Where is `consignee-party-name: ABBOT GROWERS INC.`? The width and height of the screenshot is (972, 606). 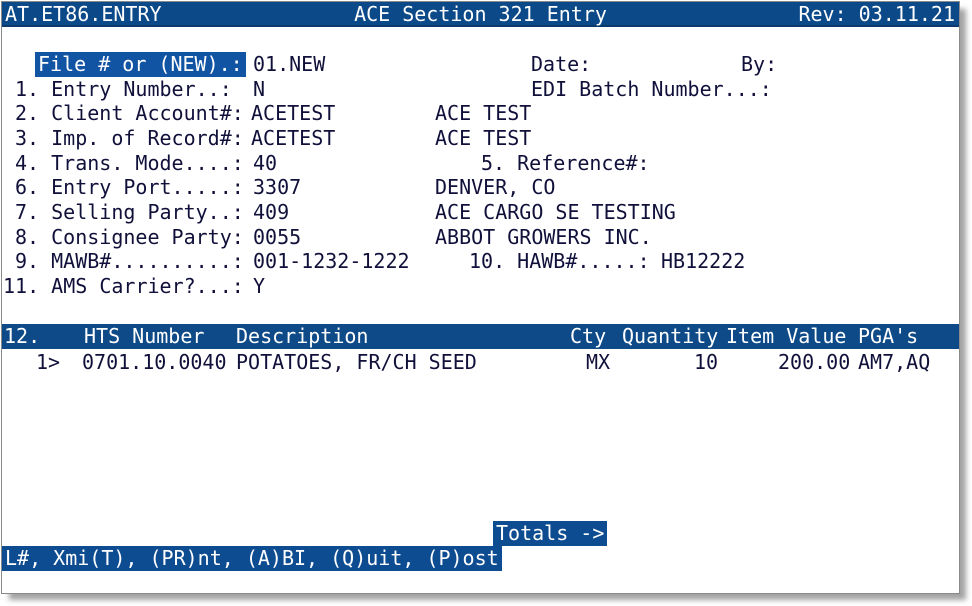
consignee-party-name: ABBOT GROWERS INC. is located at coordinates (543, 237).